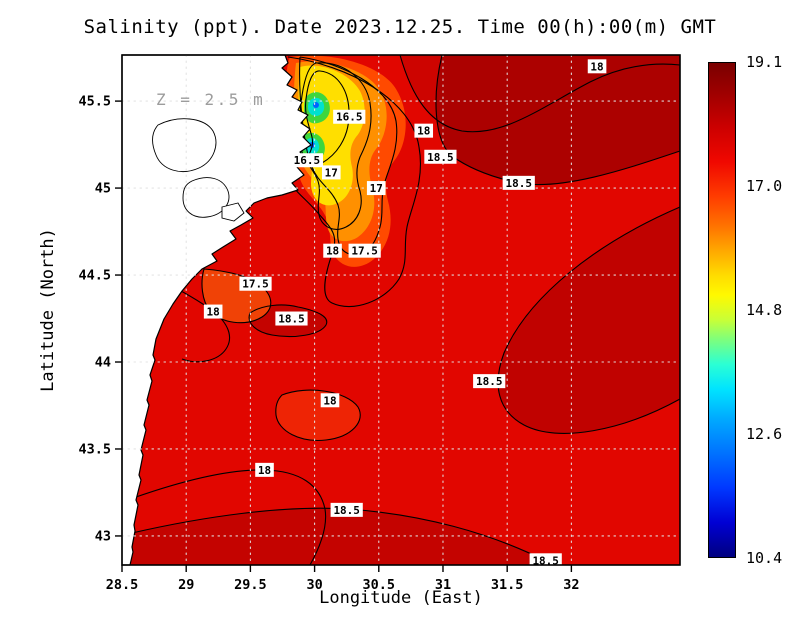 The image size is (800, 618). I want to click on depth-annotation: Z = 2.5 m, so click(210, 99).